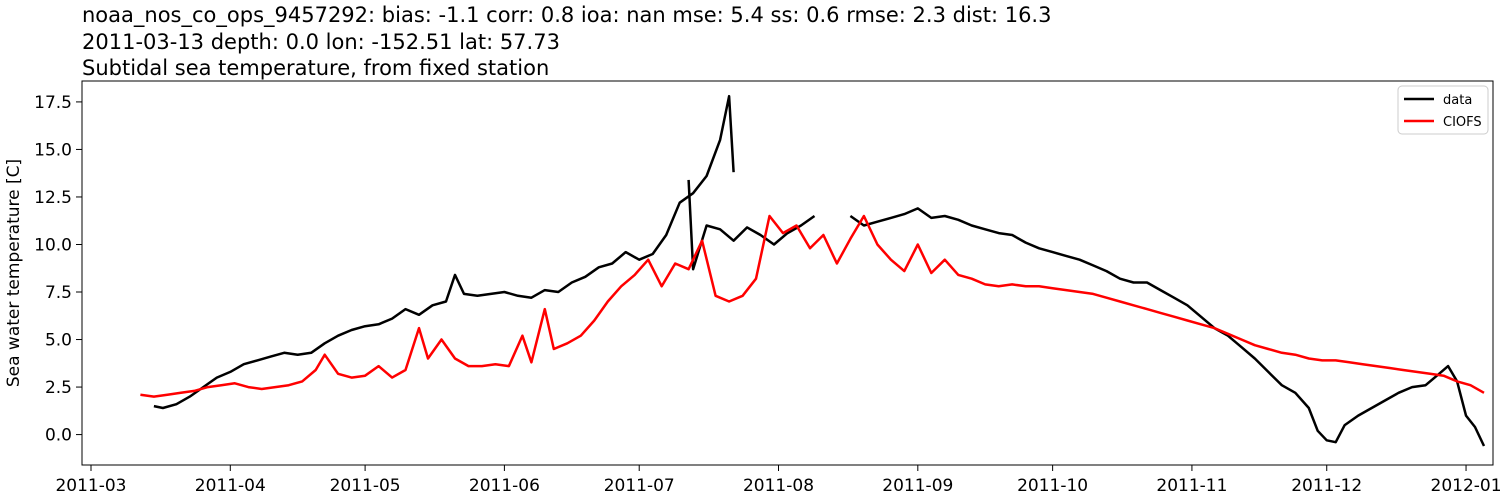  Describe the element at coordinates (230, 486) in the screenshot. I see `x-tick-label: 2011-04` at that location.